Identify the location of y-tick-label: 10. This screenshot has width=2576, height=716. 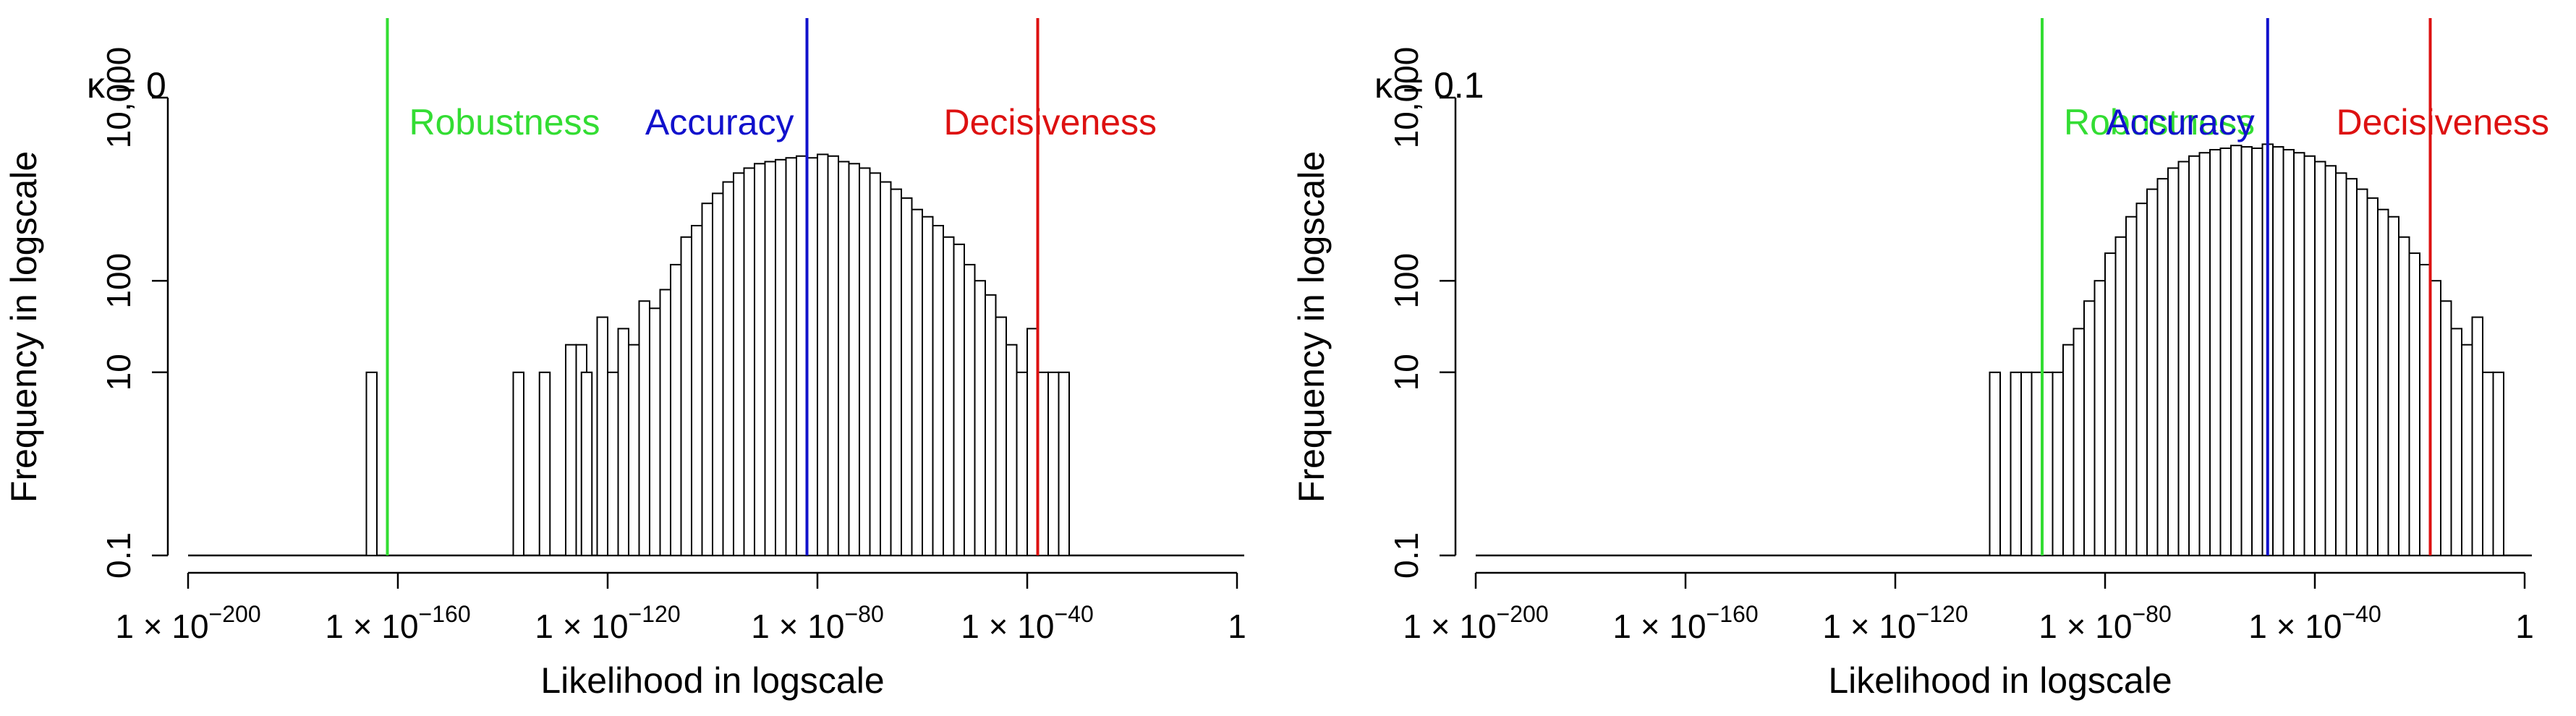
(1406, 372).